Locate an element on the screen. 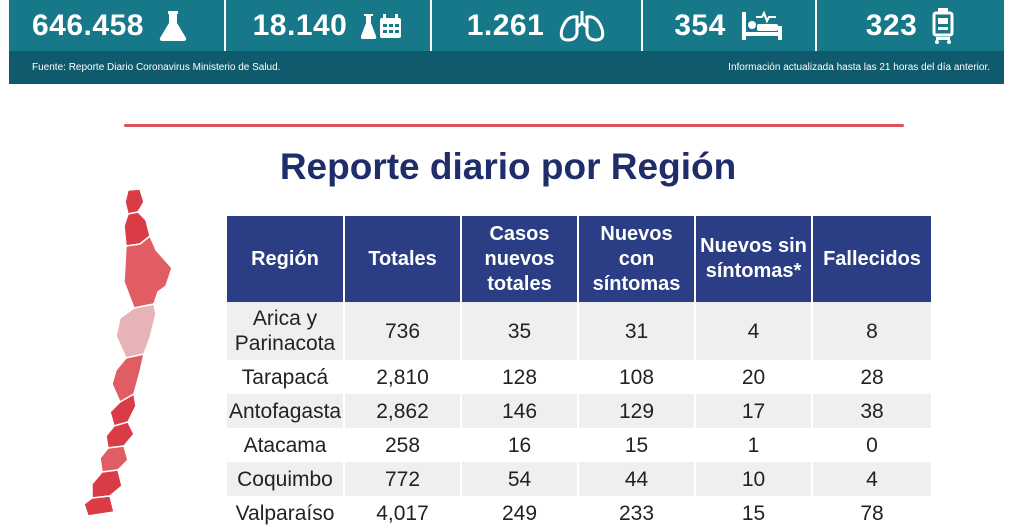  map-region-metropolitana is located at coordinates (120, 435).